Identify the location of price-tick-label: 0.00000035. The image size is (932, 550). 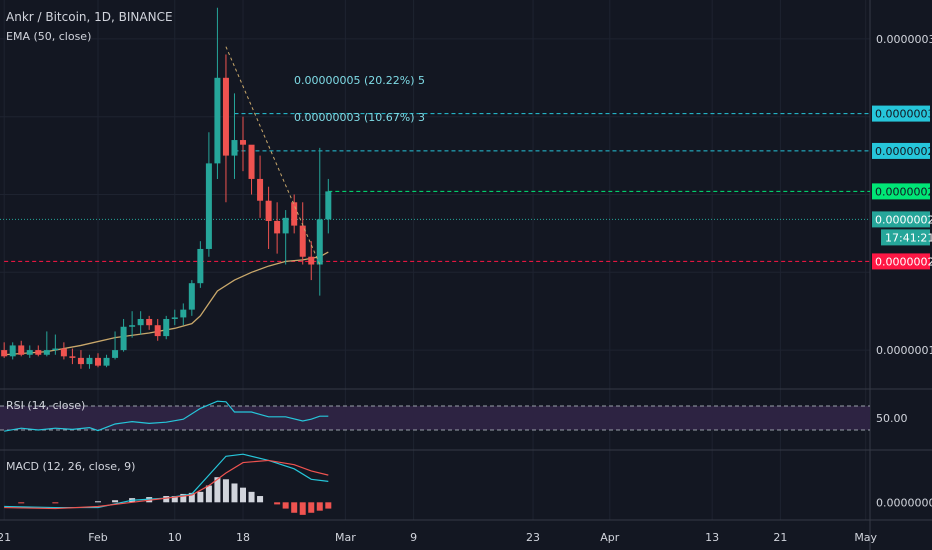
(904, 39).